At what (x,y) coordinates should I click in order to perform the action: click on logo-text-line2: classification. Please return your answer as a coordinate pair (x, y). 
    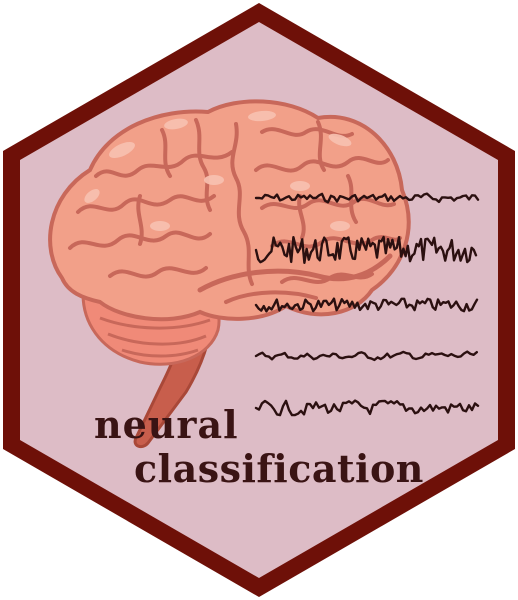
    Looking at the image, I should click on (279, 468).